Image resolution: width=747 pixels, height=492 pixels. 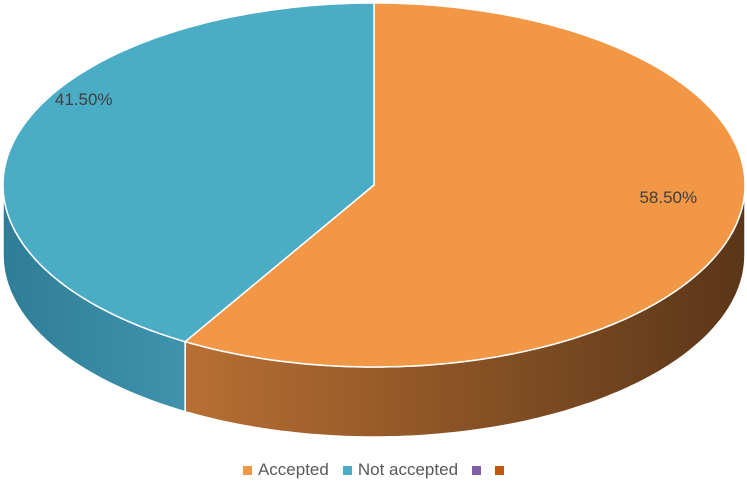 I want to click on data-label: 58.50%, so click(x=668, y=197).